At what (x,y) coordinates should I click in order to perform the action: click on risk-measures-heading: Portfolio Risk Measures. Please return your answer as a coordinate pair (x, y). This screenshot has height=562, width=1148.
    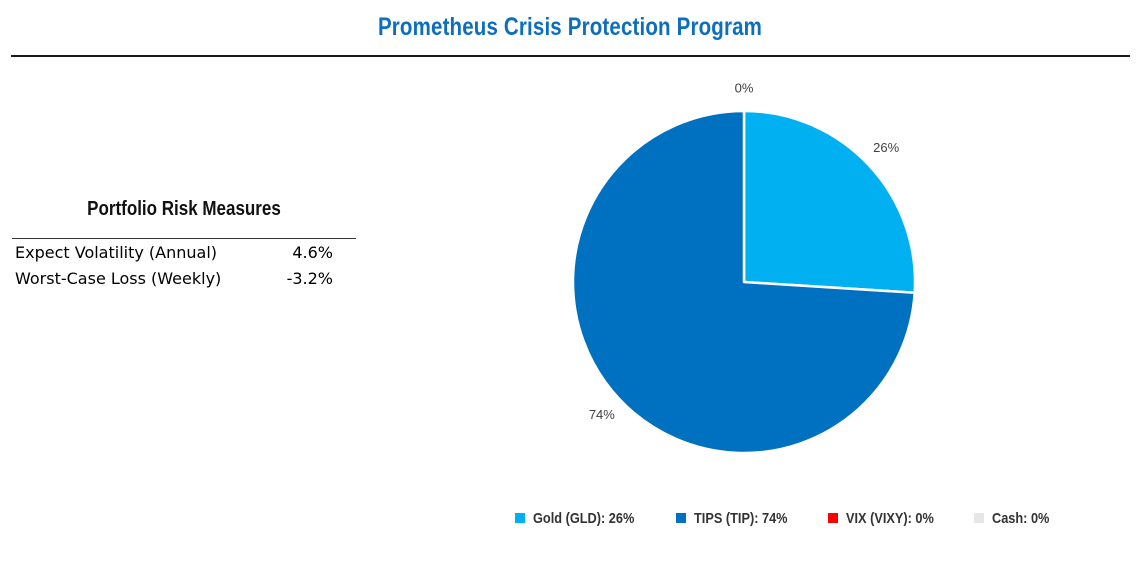
    Looking at the image, I should click on (184, 209).